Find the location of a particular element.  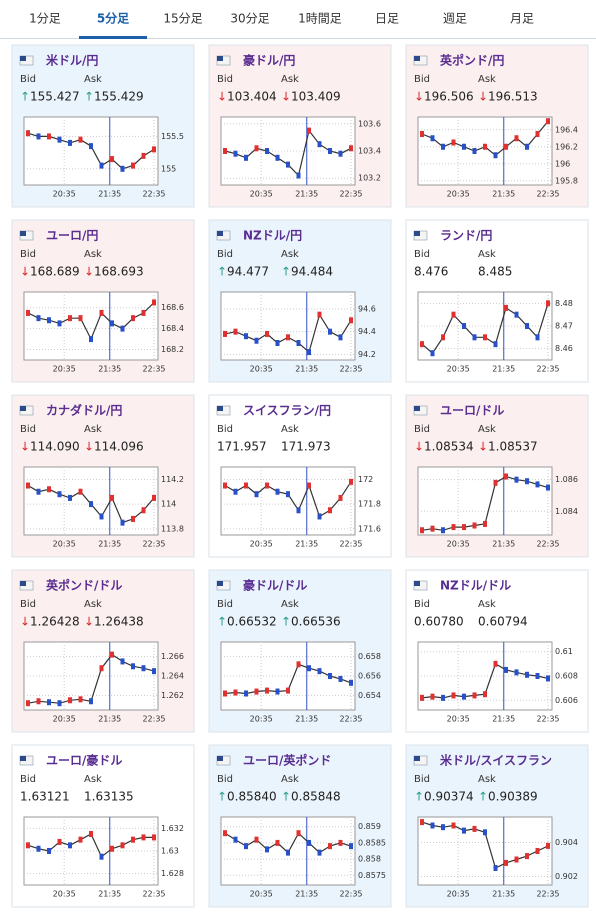

ask-value: 155.429 is located at coordinates (119, 97).